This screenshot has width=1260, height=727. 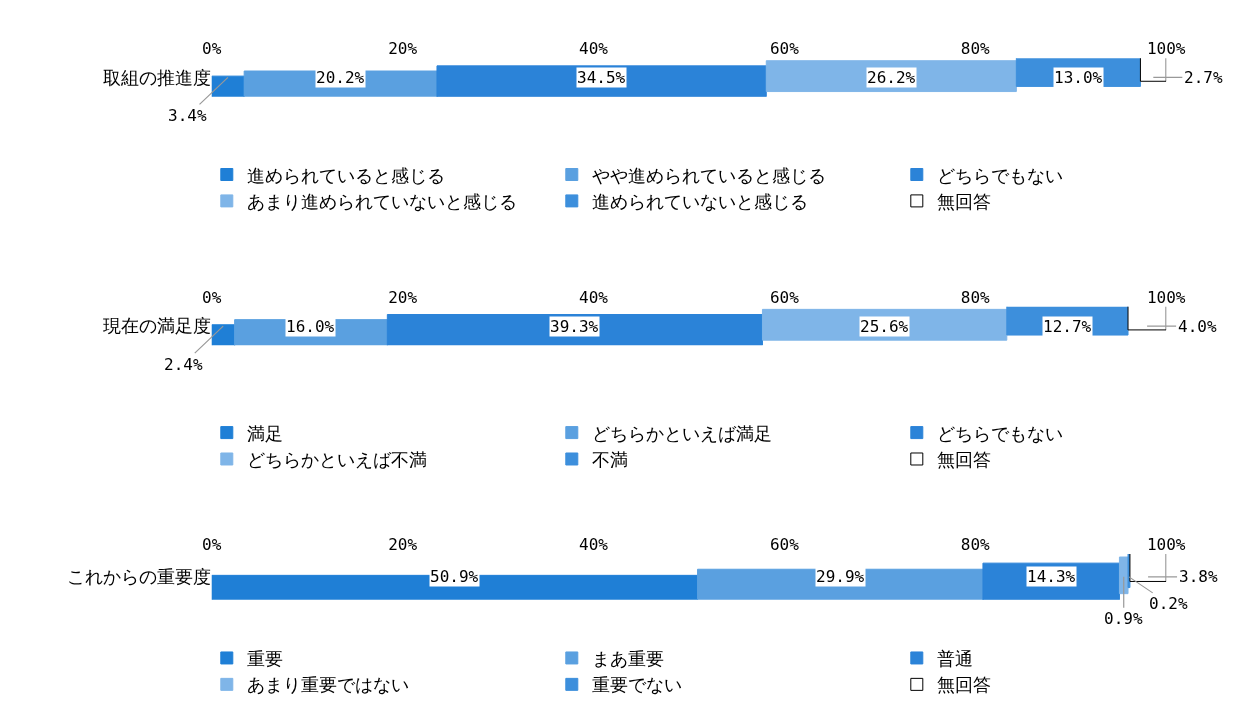 What do you see at coordinates (840, 576) in the screenshot?
I see `data-label: 29.9%` at bounding box center [840, 576].